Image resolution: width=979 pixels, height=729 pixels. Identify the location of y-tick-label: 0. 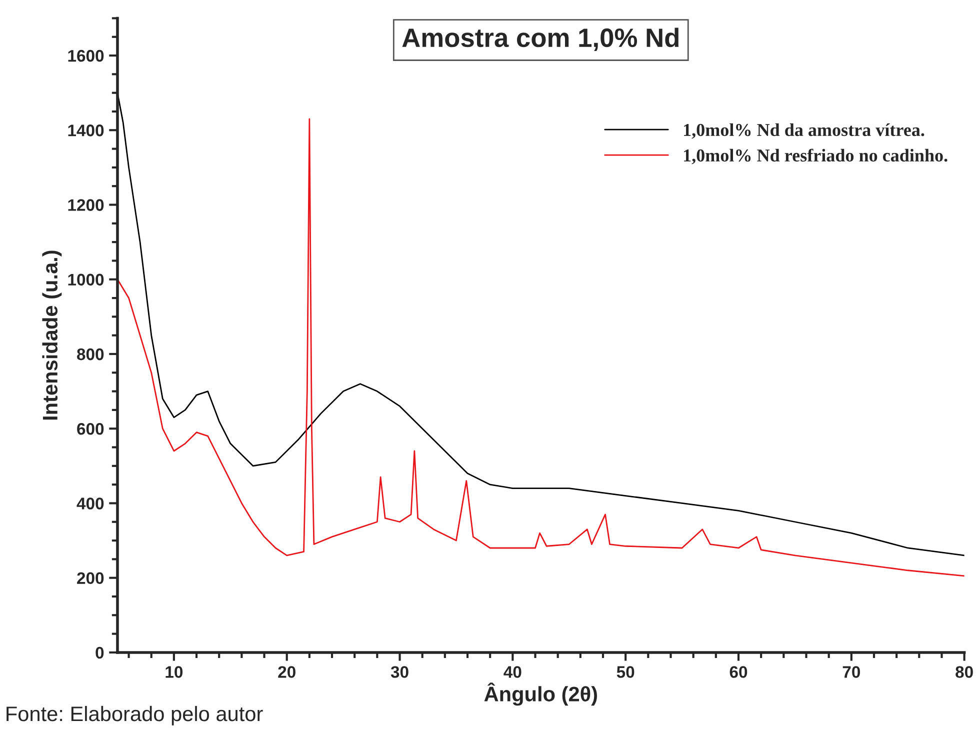
(100, 652).